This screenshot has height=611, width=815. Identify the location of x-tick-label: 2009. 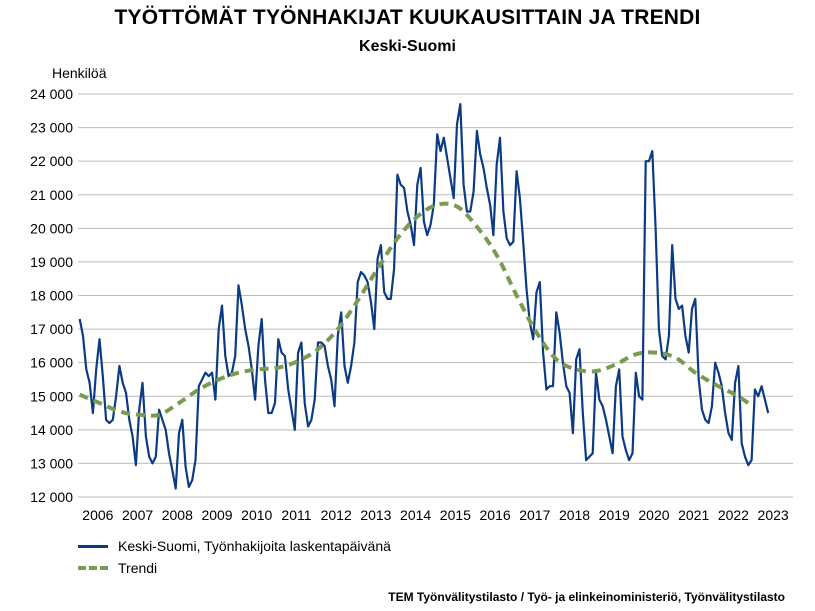
(216, 515).